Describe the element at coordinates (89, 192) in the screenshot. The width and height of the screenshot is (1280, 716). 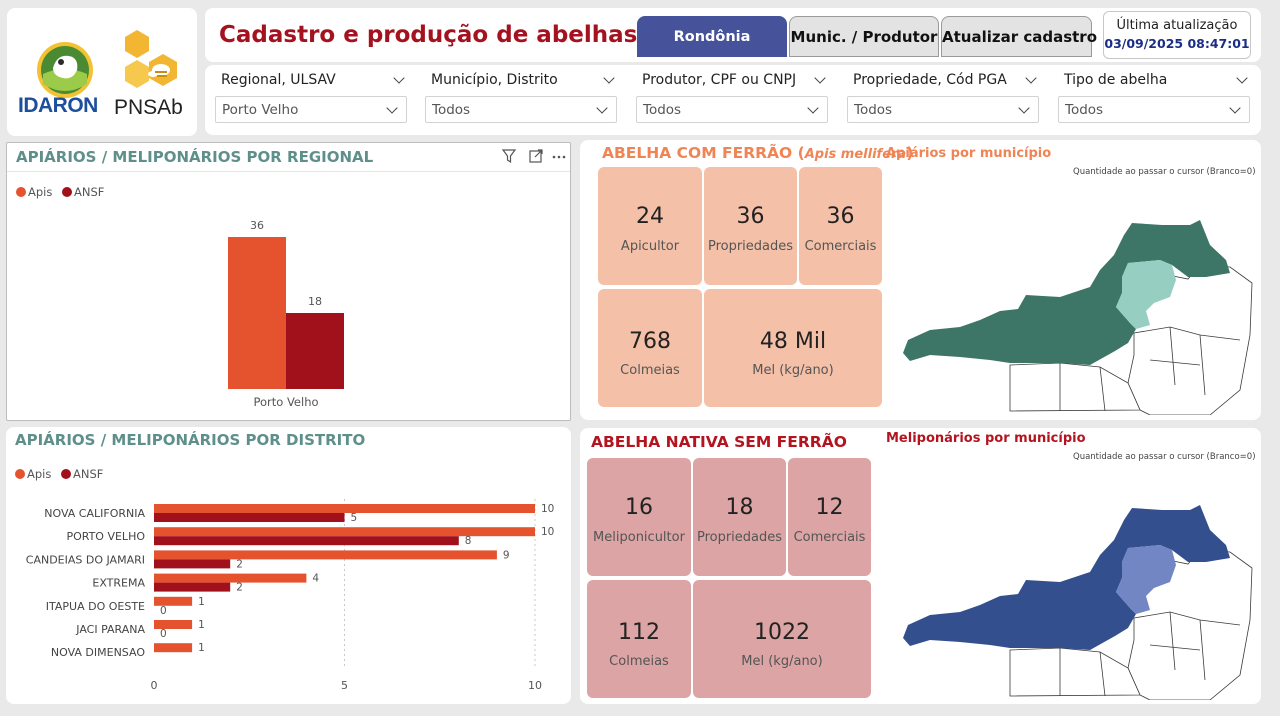
I see `legend-ansf: ANSF` at that location.